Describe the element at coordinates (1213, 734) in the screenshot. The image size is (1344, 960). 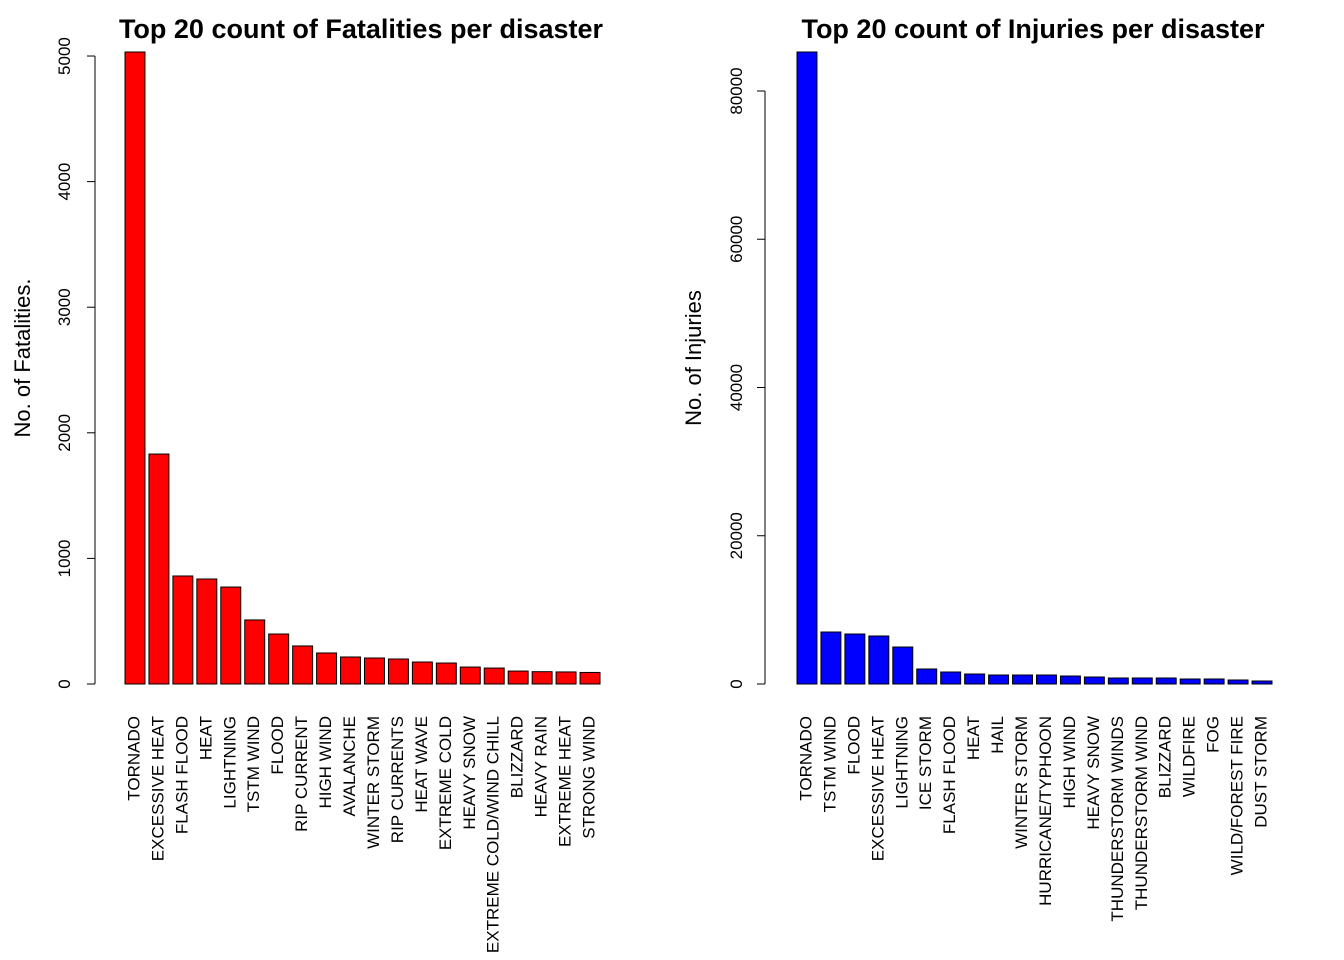
I see `x-tick-label: FOG` at that location.